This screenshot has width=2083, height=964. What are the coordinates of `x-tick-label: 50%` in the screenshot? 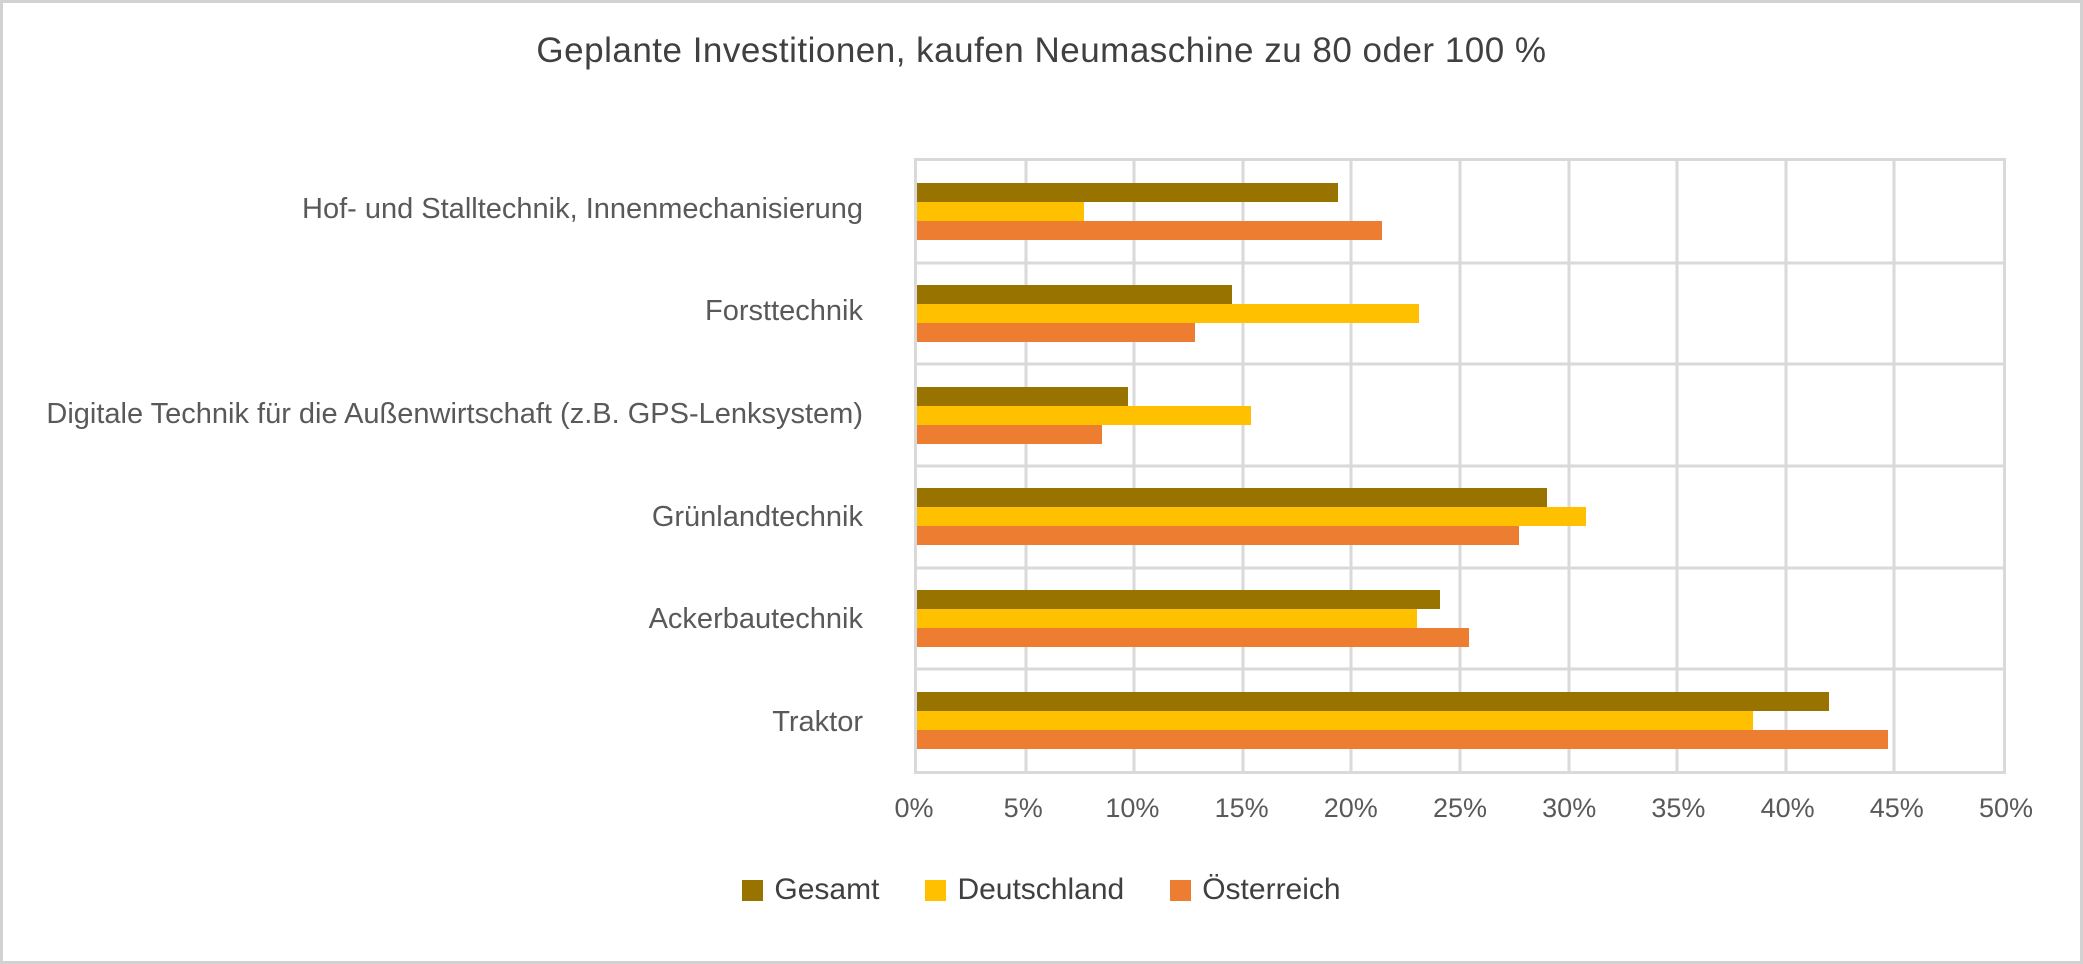 It's located at (2006, 808).